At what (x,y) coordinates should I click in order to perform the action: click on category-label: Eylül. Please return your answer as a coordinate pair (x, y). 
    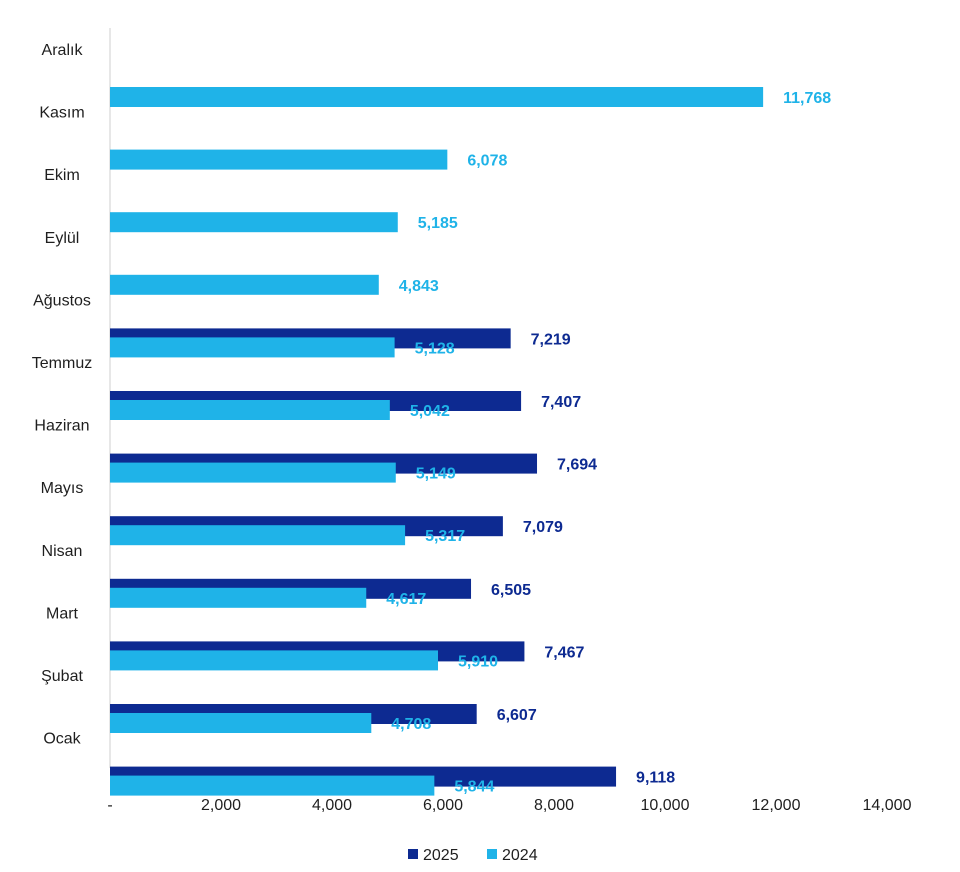
    Looking at the image, I should click on (62, 238).